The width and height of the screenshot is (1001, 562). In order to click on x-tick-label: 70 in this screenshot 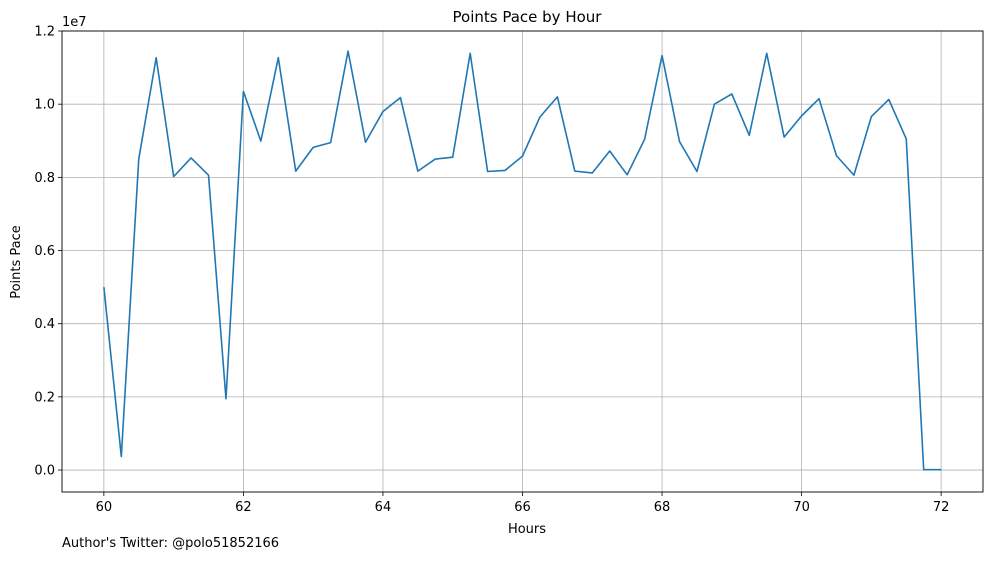, I will do `click(801, 507)`.